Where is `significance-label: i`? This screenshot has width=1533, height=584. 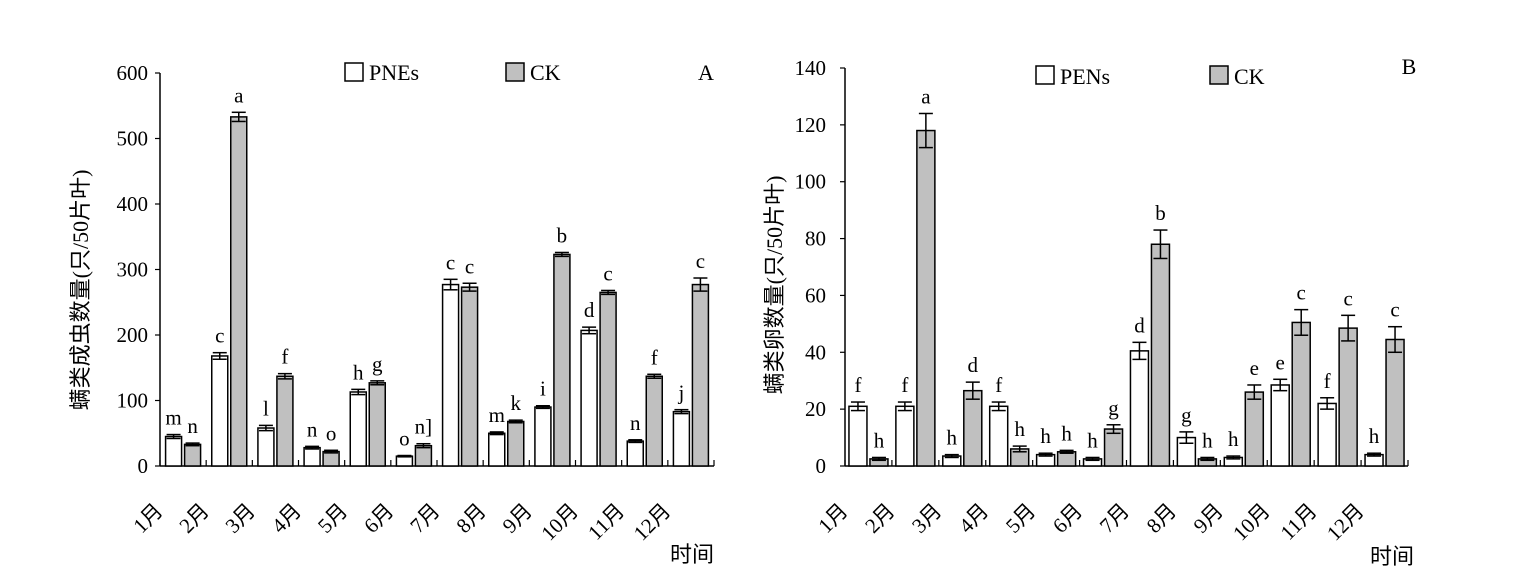
significance-label: i is located at coordinates (543, 389).